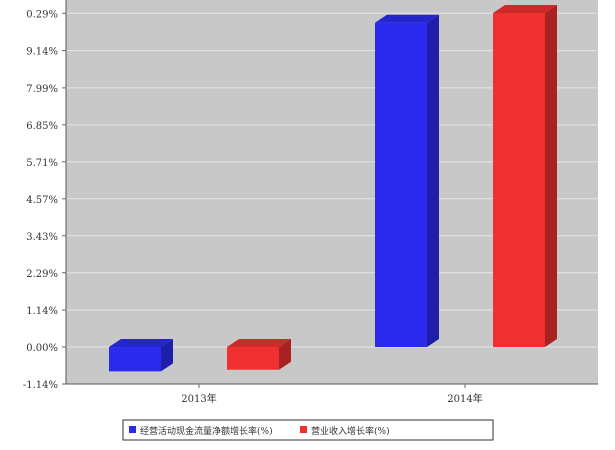 This screenshot has height=450, width=615. Describe the element at coordinates (308, 430) in the screenshot. I see `legend-box` at that location.